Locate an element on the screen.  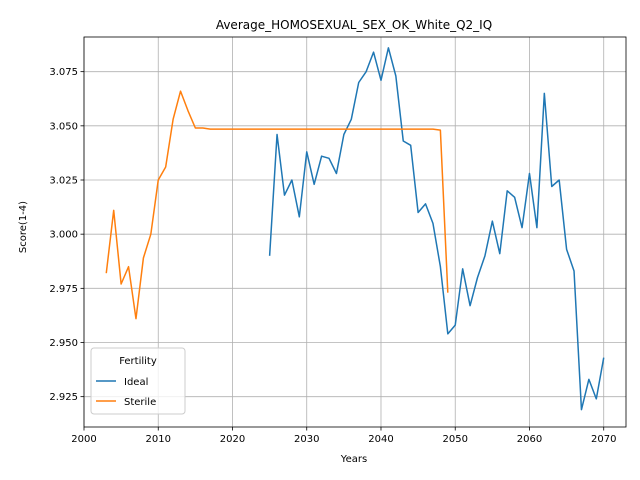
legend-title: Fertility is located at coordinates (138, 361).